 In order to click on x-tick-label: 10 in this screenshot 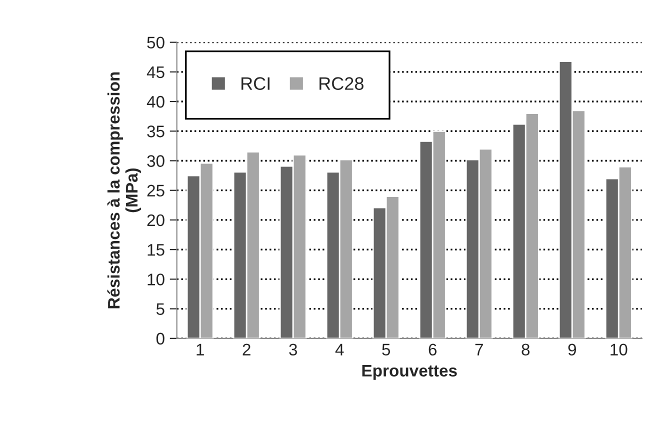, I will do `click(619, 350)`.